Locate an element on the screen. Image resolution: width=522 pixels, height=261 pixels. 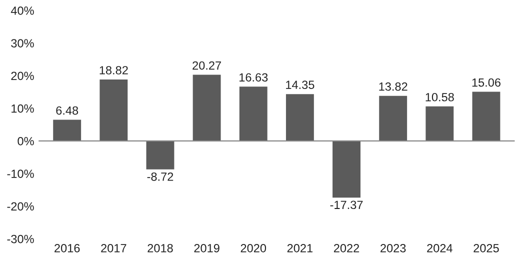
data-label: 13.82 is located at coordinates (393, 86).